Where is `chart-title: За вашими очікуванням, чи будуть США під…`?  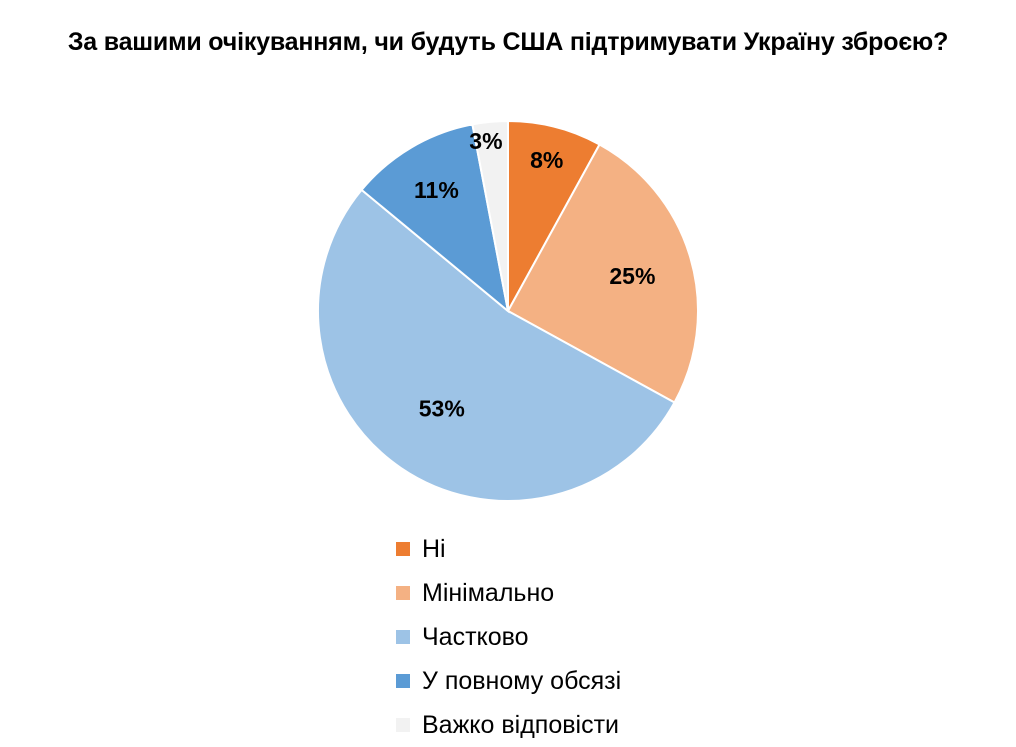
chart-title: За вашими очікуванням, чи будуть США під… is located at coordinates (508, 42).